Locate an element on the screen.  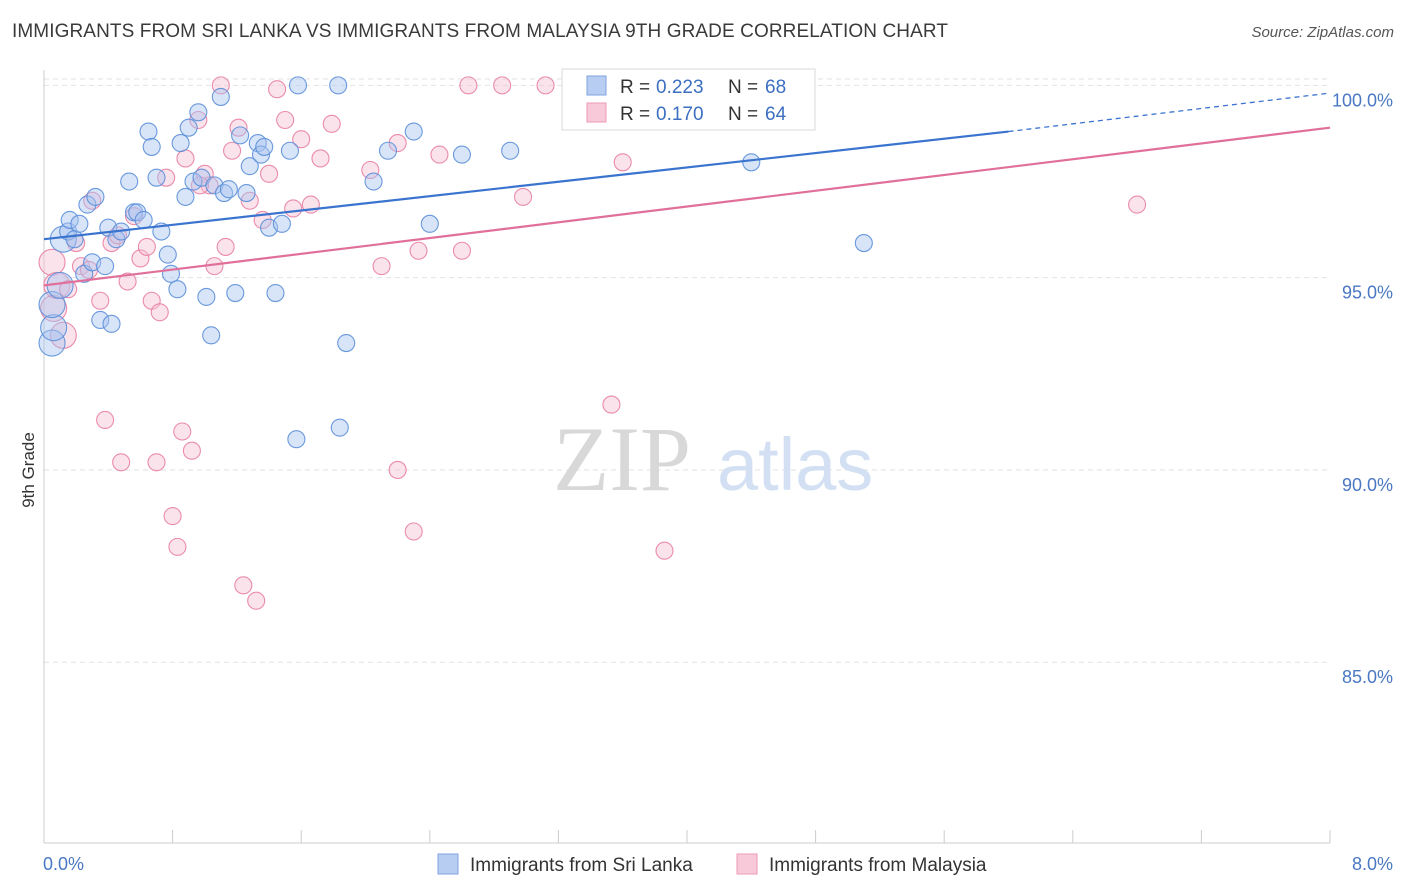
legend-n-label-2: N = is located at coordinates (743, 114).